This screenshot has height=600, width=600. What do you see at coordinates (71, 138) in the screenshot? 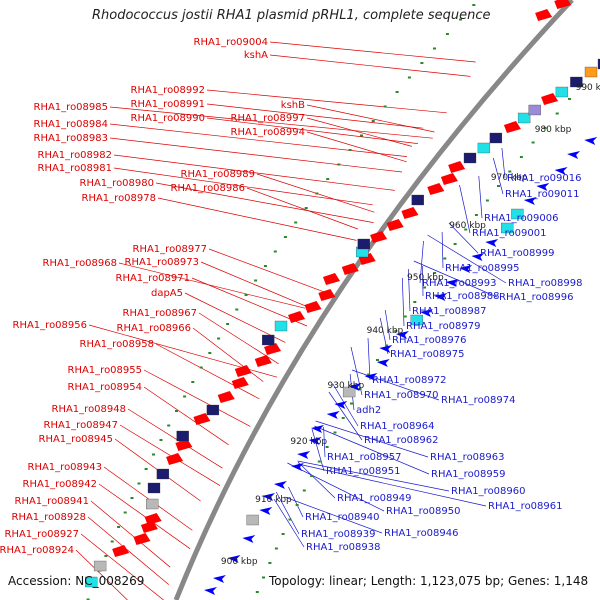
I see `left-gene-label: RHA1_ro08983` at bounding box center [71, 138].